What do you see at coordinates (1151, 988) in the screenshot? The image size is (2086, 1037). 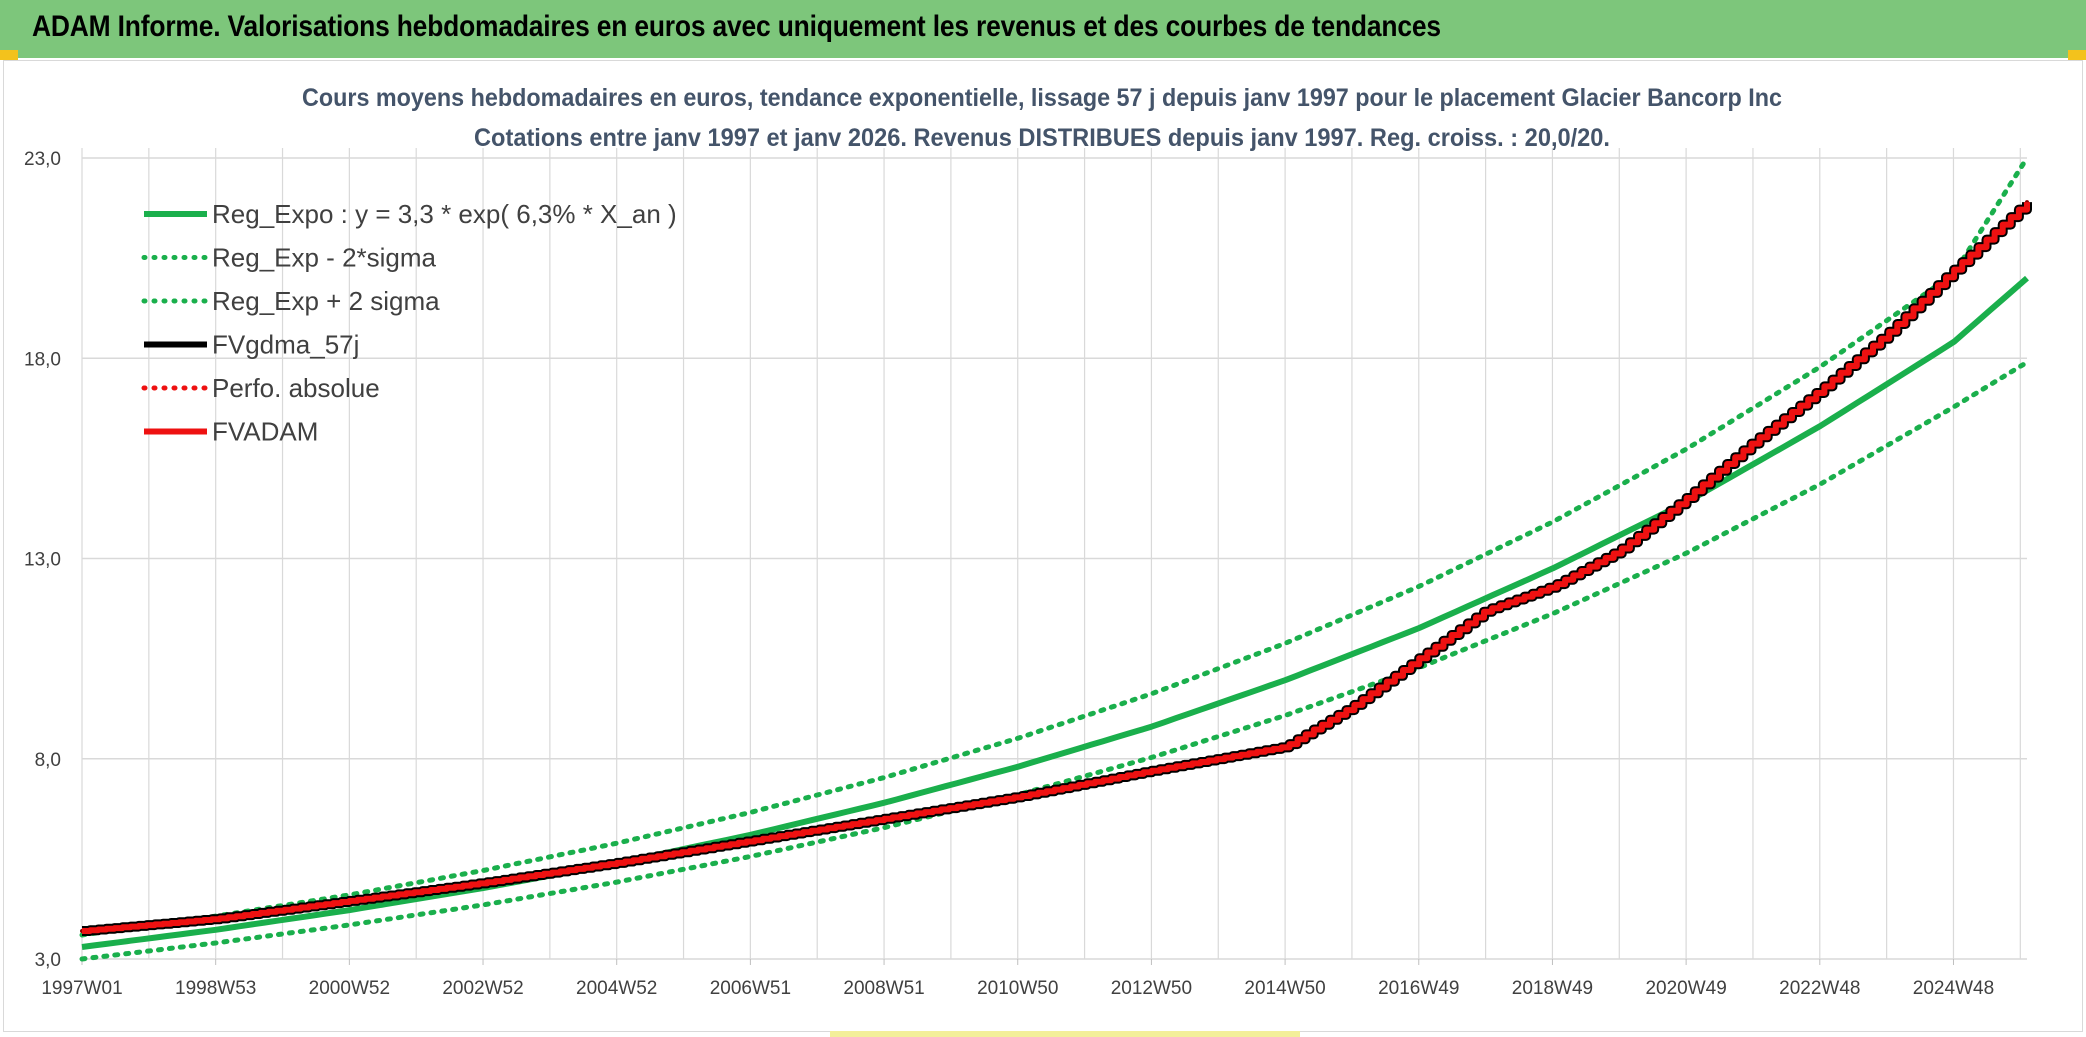 I see `x-tick-label: 2012W50` at bounding box center [1151, 988].